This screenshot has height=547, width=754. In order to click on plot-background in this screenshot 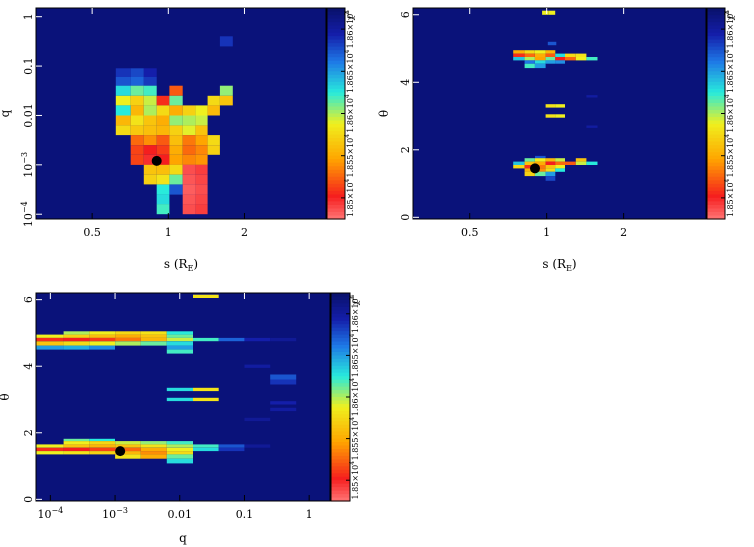, I will do `click(559, 113)`.